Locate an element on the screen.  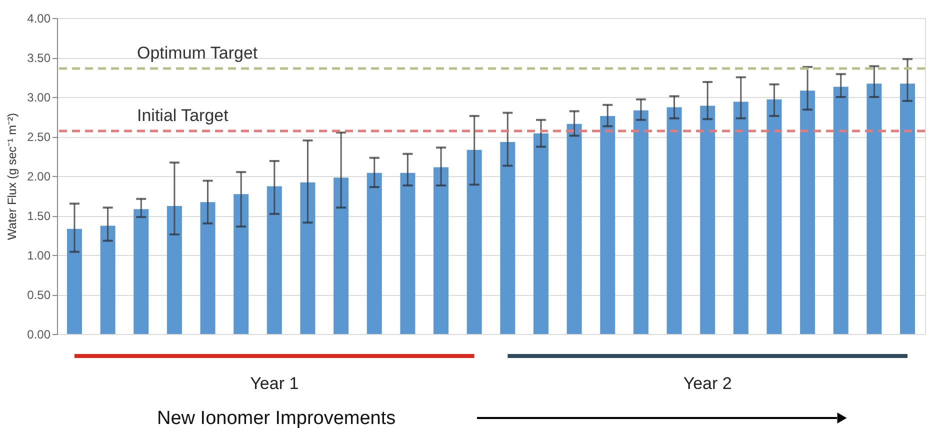
y-tick-label: 3.50 is located at coordinates (39, 58).